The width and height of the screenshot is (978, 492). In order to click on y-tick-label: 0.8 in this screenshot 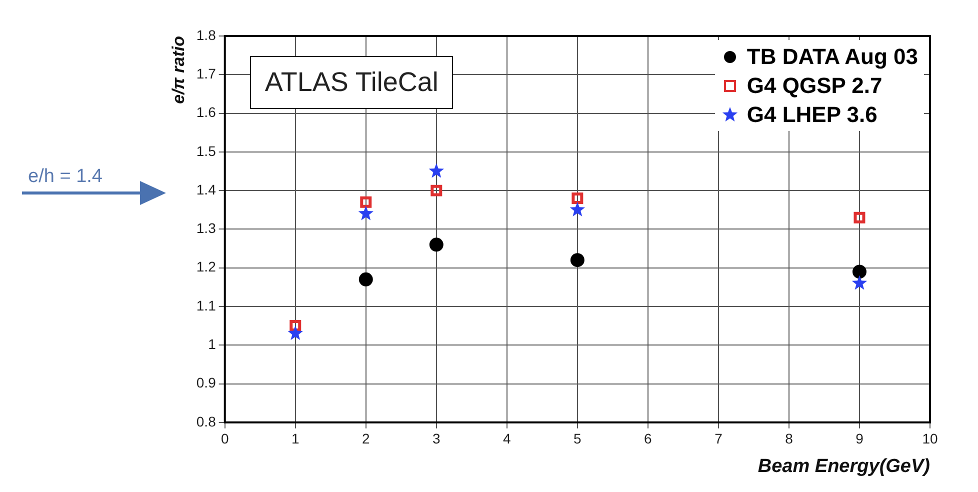, I will do `click(206, 421)`.